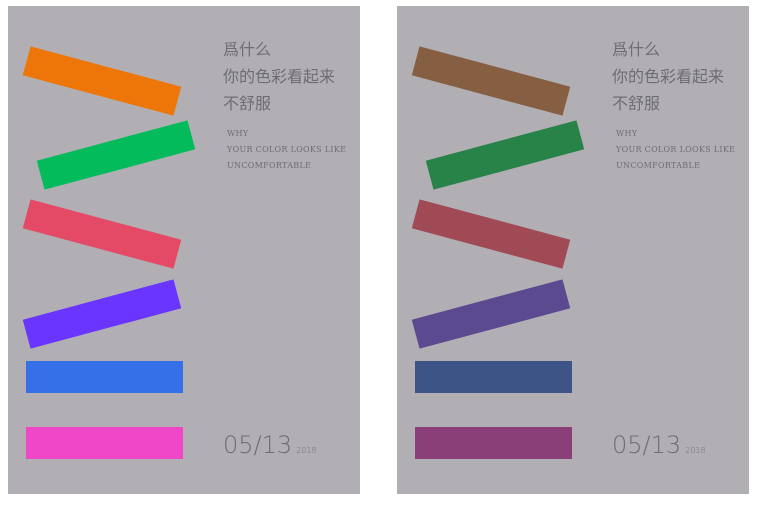 The width and height of the screenshot is (757, 505). What do you see at coordinates (104, 443) in the screenshot?
I see `color-bar-magenta` at bounding box center [104, 443].